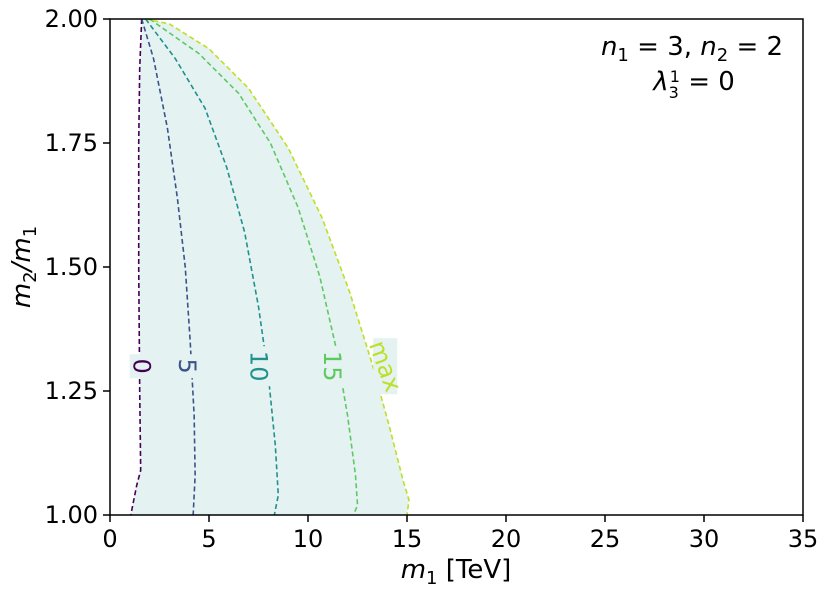 Image resolution: width=830 pixels, height=591 pixels. What do you see at coordinates (692, 49) in the screenshot?
I see `annotation-params: n1 = 3, n2 = 2` at bounding box center [692, 49].